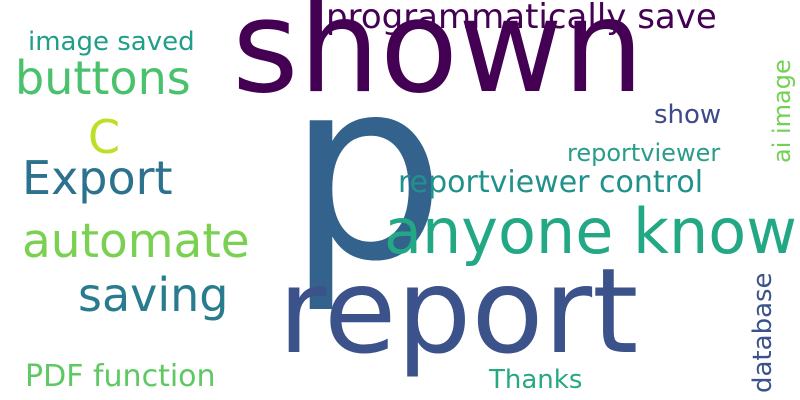  Describe the element at coordinates (136, 241) in the screenshot. I see `word-automate: automate` at that location.